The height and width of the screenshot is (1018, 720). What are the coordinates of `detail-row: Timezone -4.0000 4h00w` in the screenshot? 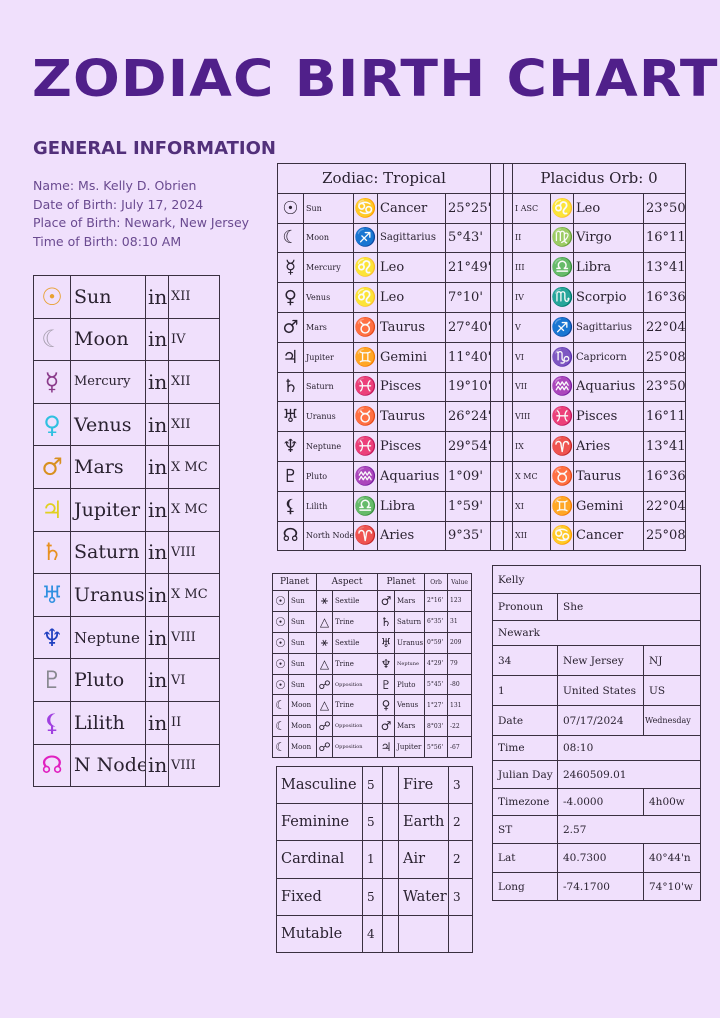 It's located at (597, 802).